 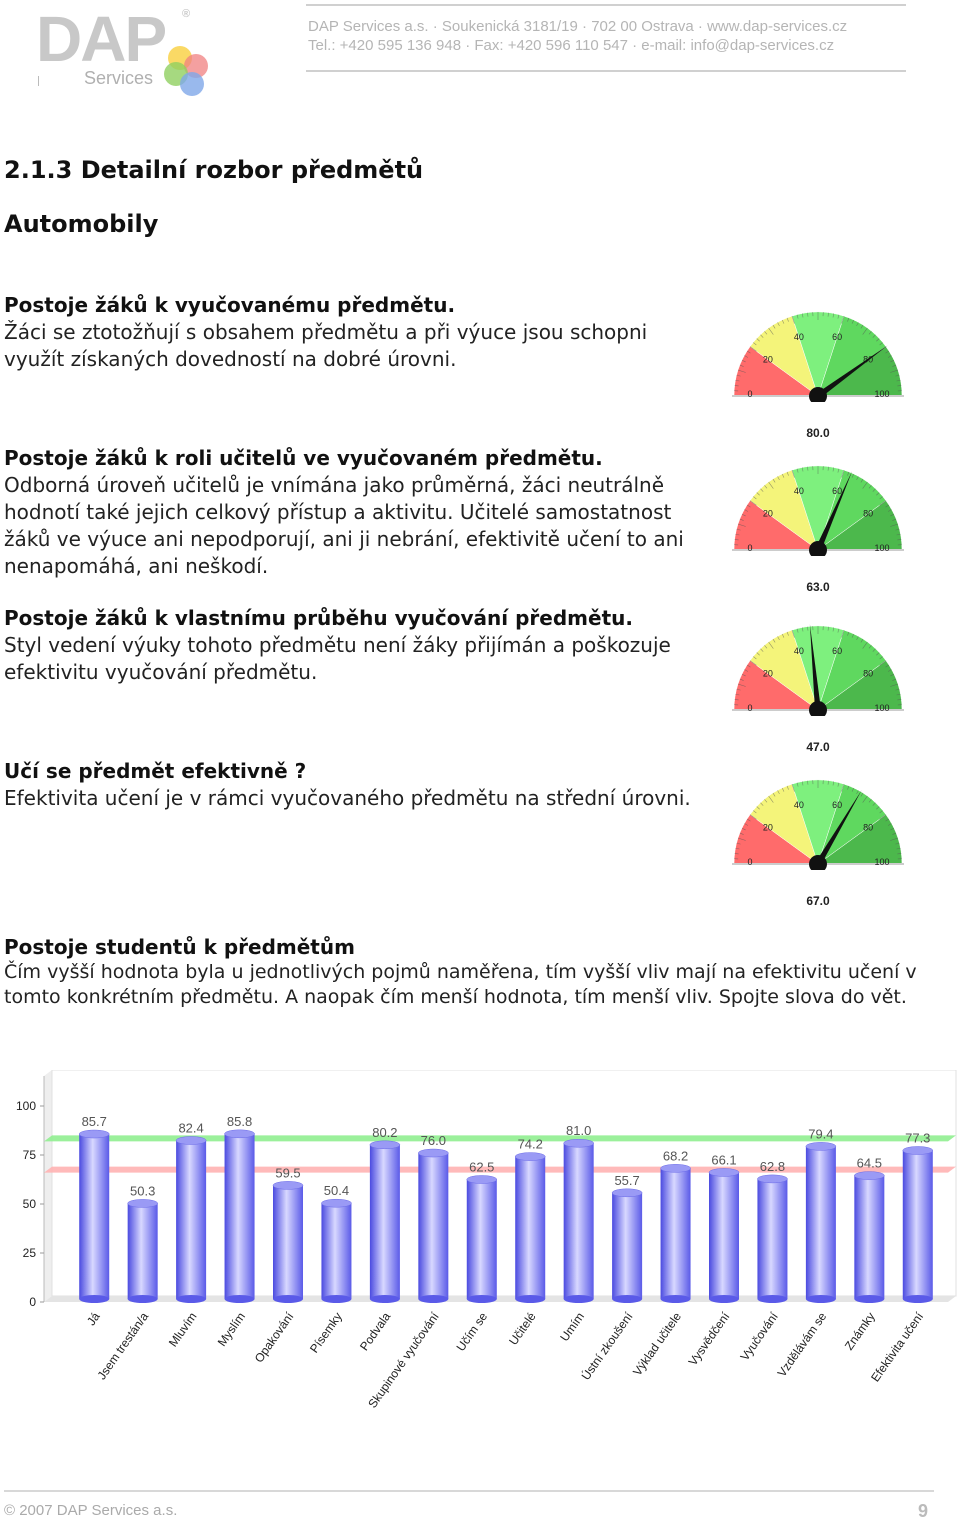 What do you see at coordinates (760, 1336) in the screenshot?
I see `category-label: Vyučování` at bounding box center [760, 1336].